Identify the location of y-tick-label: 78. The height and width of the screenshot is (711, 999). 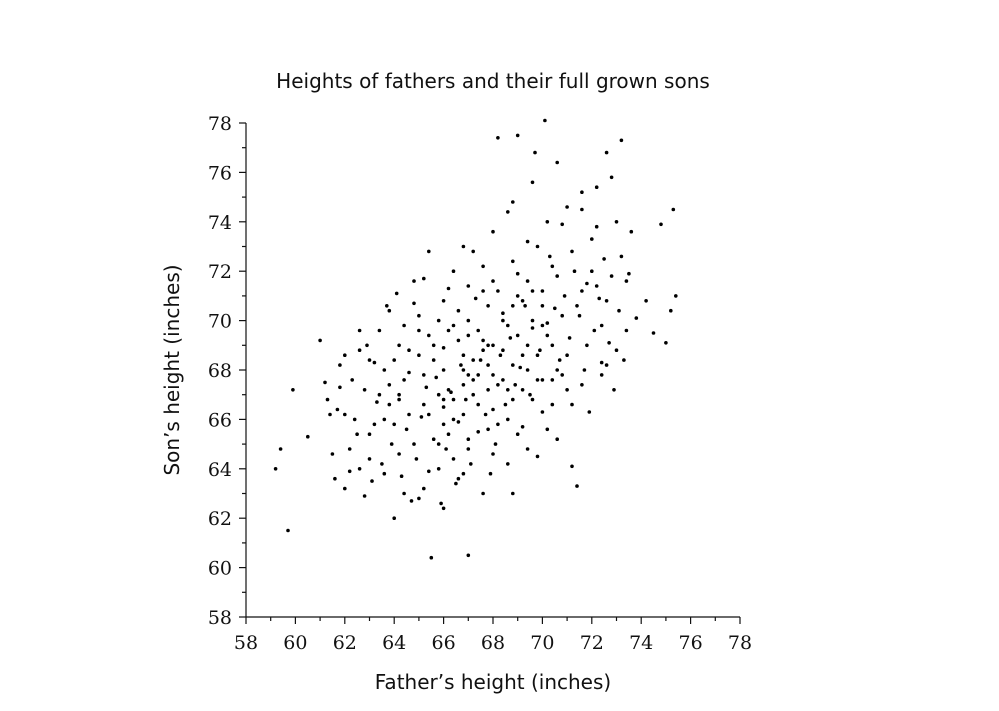
(220, 124).